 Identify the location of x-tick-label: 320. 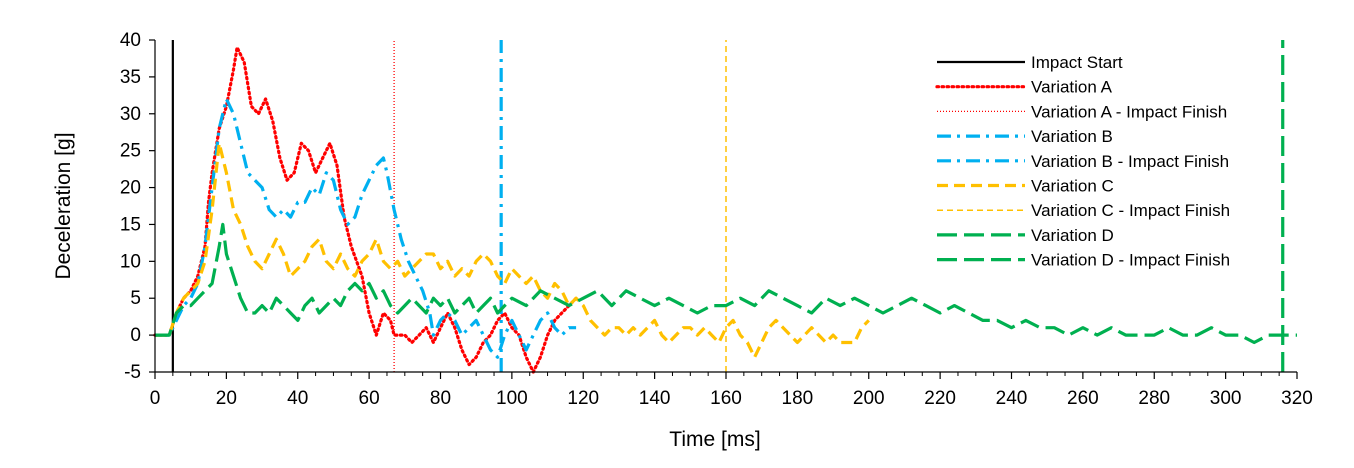
(1297, 398).